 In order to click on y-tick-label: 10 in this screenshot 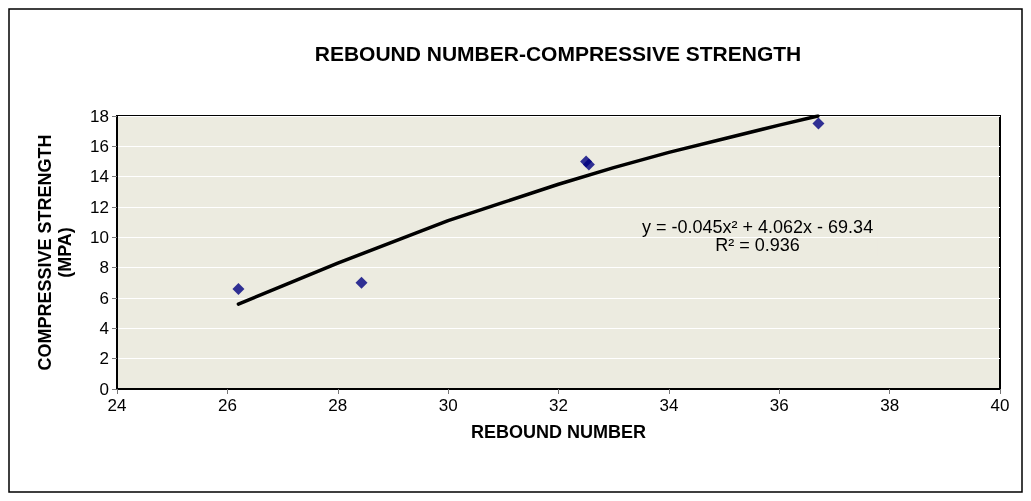, I will do `click(99, 237)`.